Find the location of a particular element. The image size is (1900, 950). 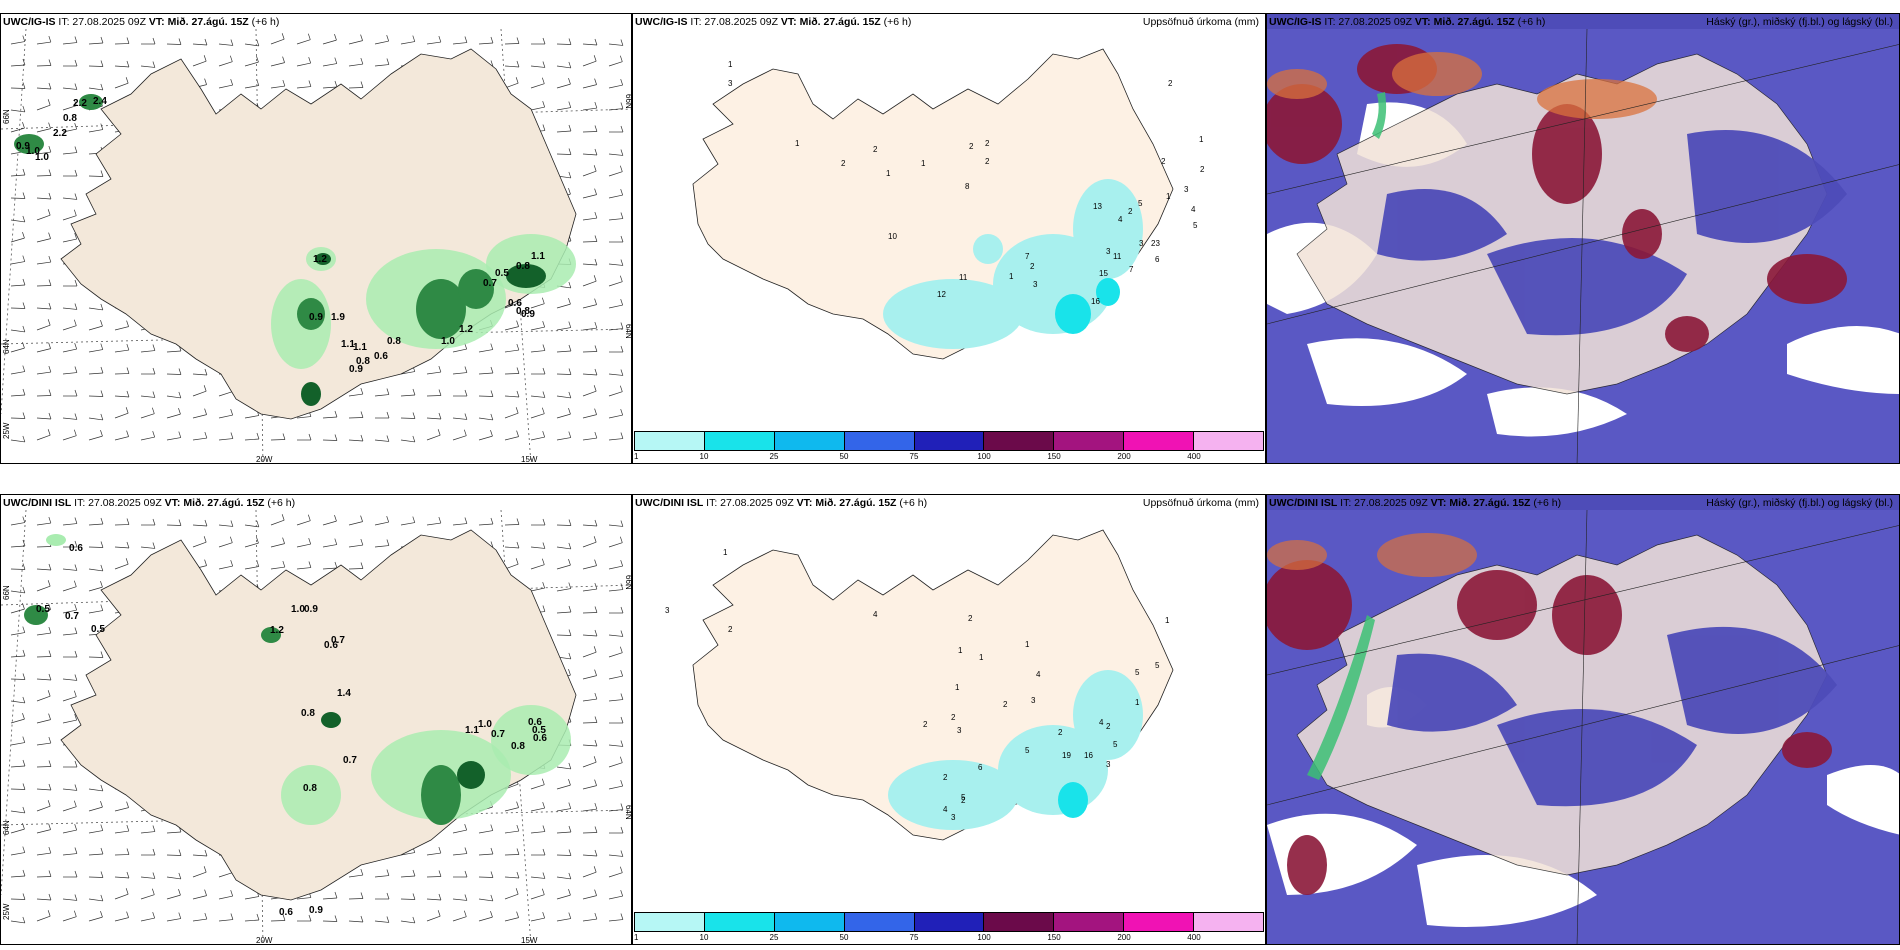

colorbar-tick: 25 is located at coordinates (774, 937).